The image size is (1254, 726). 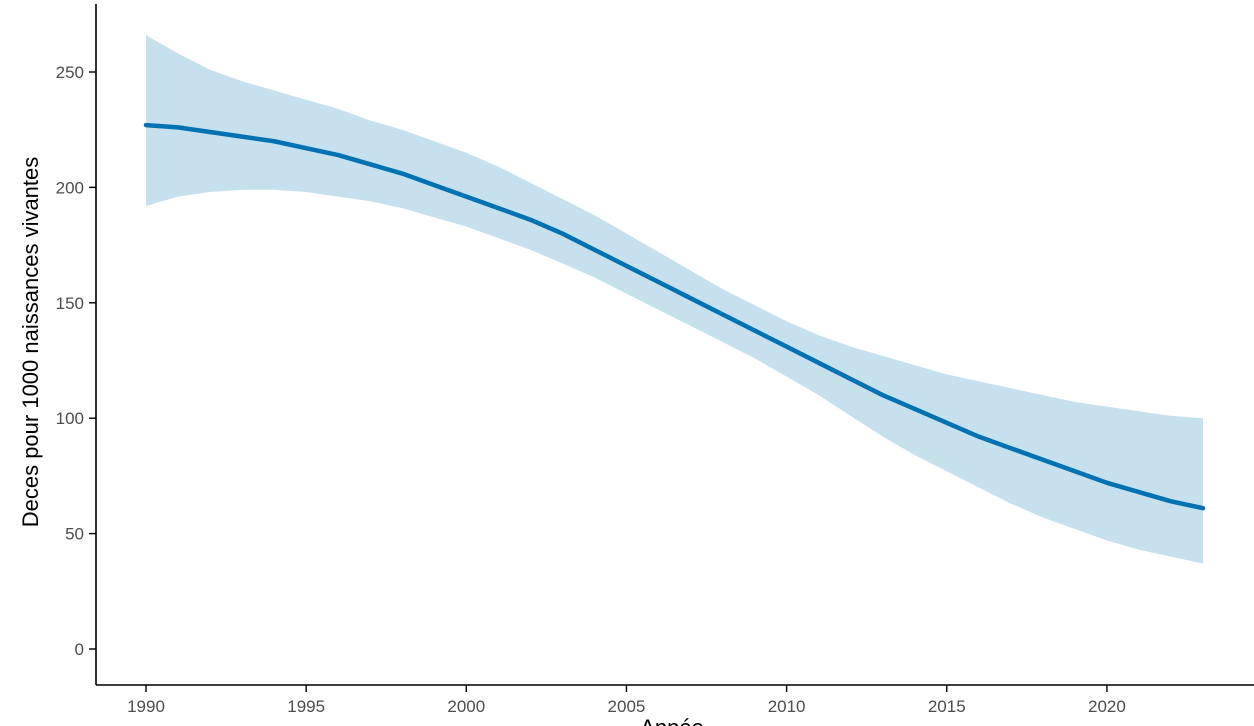 I want to click on x-tick-label: 2015, so click(x=947, y=706).